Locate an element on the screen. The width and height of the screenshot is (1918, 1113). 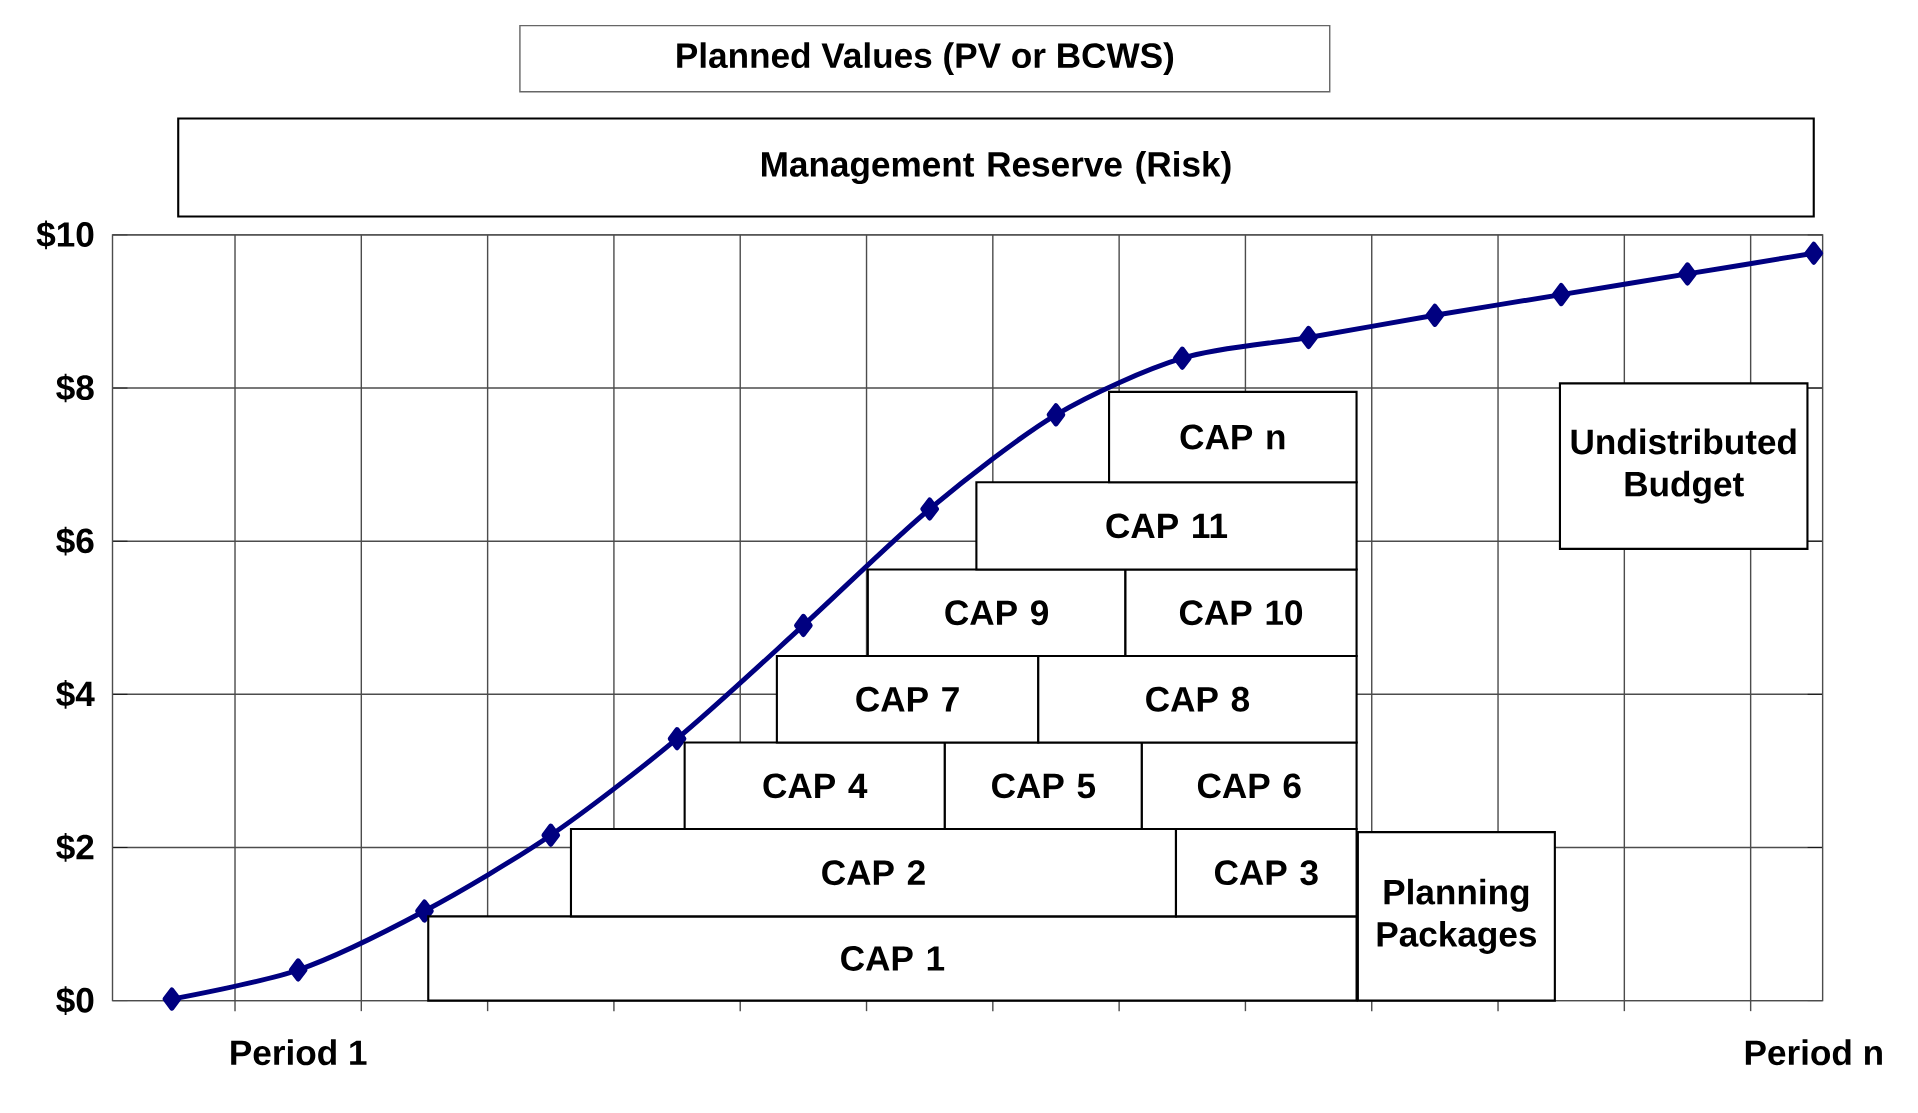
x-tick-label: Period 1 is located at coordinates (299, 1052).